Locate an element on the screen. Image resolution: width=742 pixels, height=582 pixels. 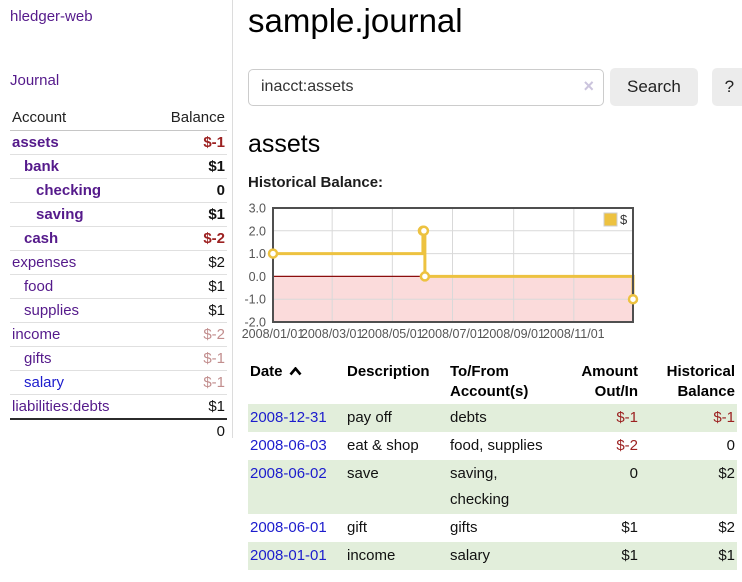
transaction-amount: $-2 is located at coordinates (627, 445).